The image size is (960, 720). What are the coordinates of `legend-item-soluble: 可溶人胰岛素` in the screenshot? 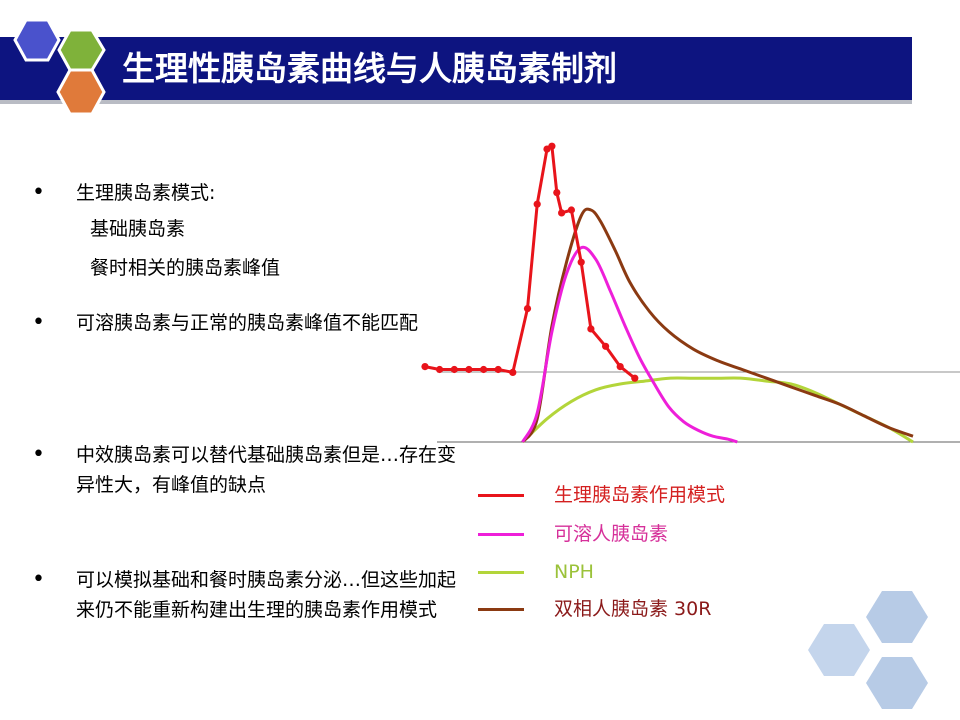 It's located at (638, 534).